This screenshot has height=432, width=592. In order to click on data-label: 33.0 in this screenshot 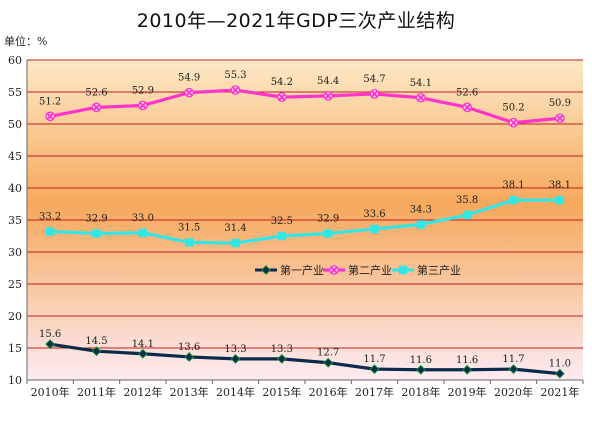, I will do `click(143, 218)`.